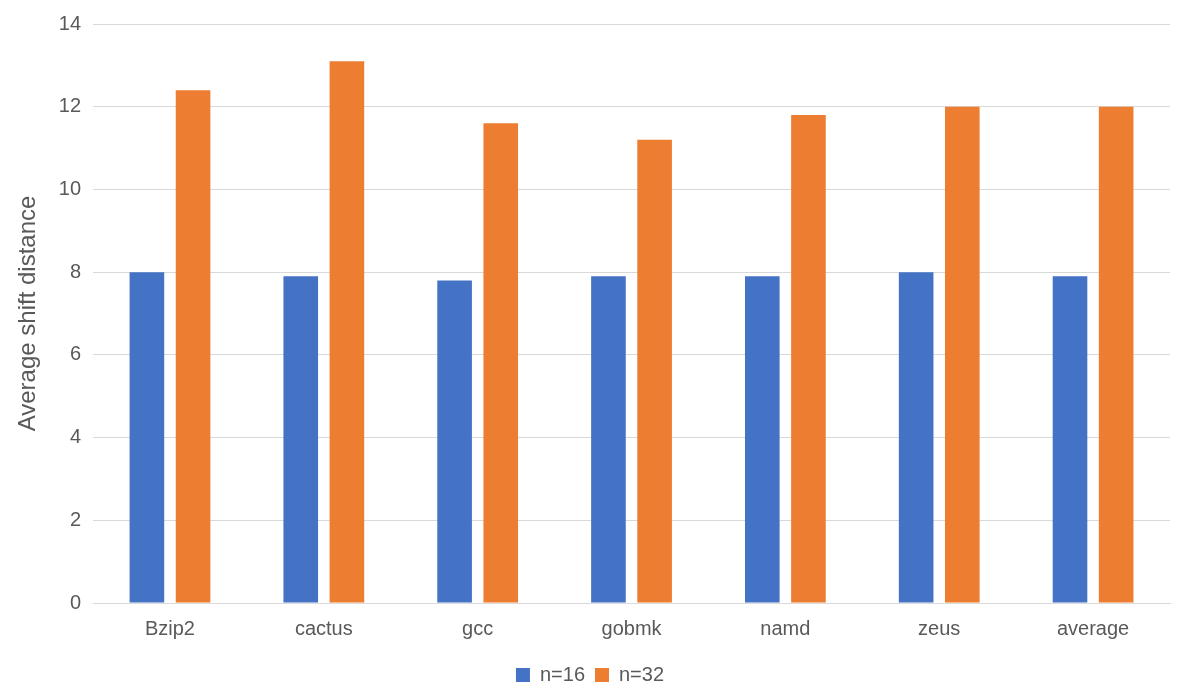  I want to click on y-tick-label: 2, so click(75, 518).